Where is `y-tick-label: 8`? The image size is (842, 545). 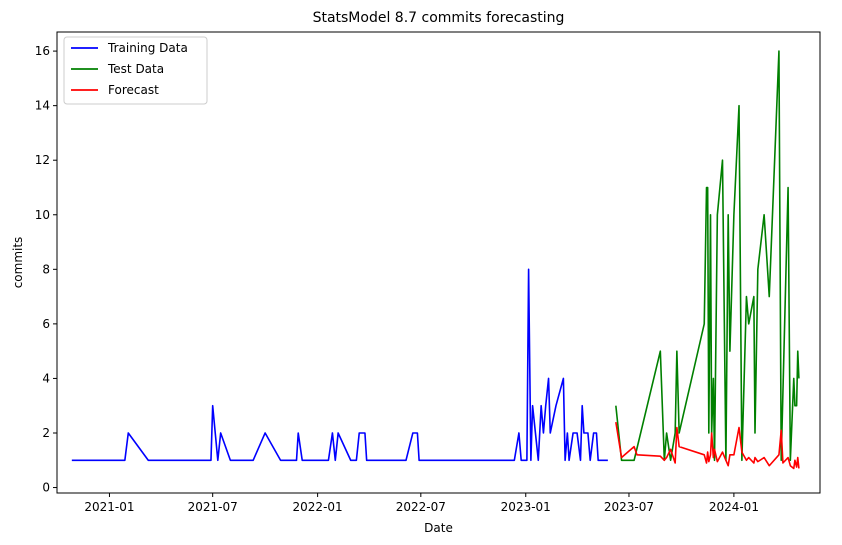 y-tick-label: 8 is located at coordinates (46, 269).